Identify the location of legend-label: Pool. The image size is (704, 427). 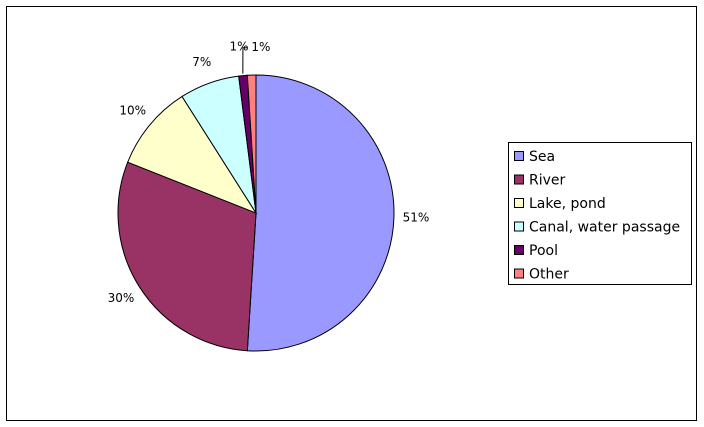
(543, 251).